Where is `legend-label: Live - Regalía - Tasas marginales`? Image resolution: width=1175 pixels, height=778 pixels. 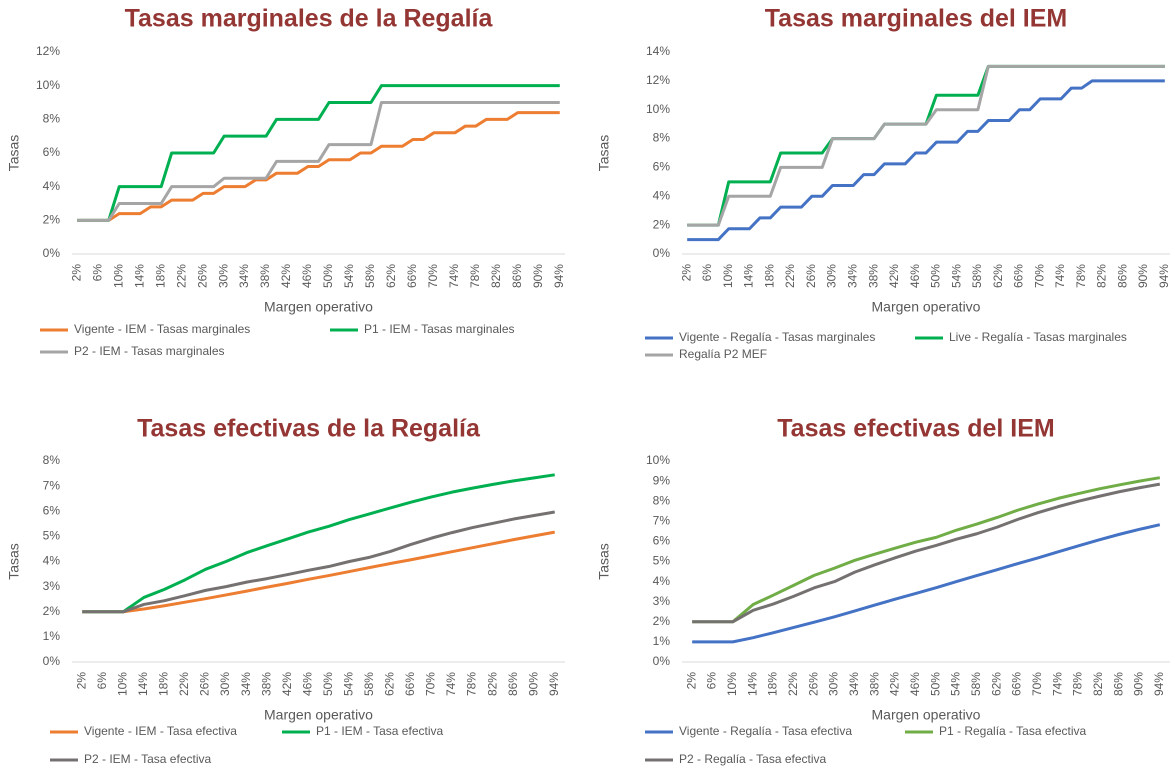
legend-label: Live - Regalía - Tasas marginales is located at coordinates (1038, 337).